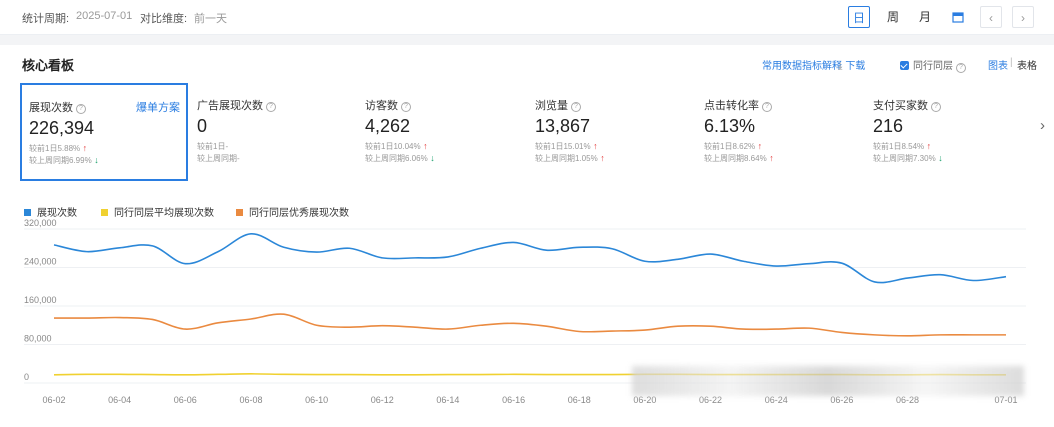  I want to click on legend-label: 展现次数, so click(57, 213).